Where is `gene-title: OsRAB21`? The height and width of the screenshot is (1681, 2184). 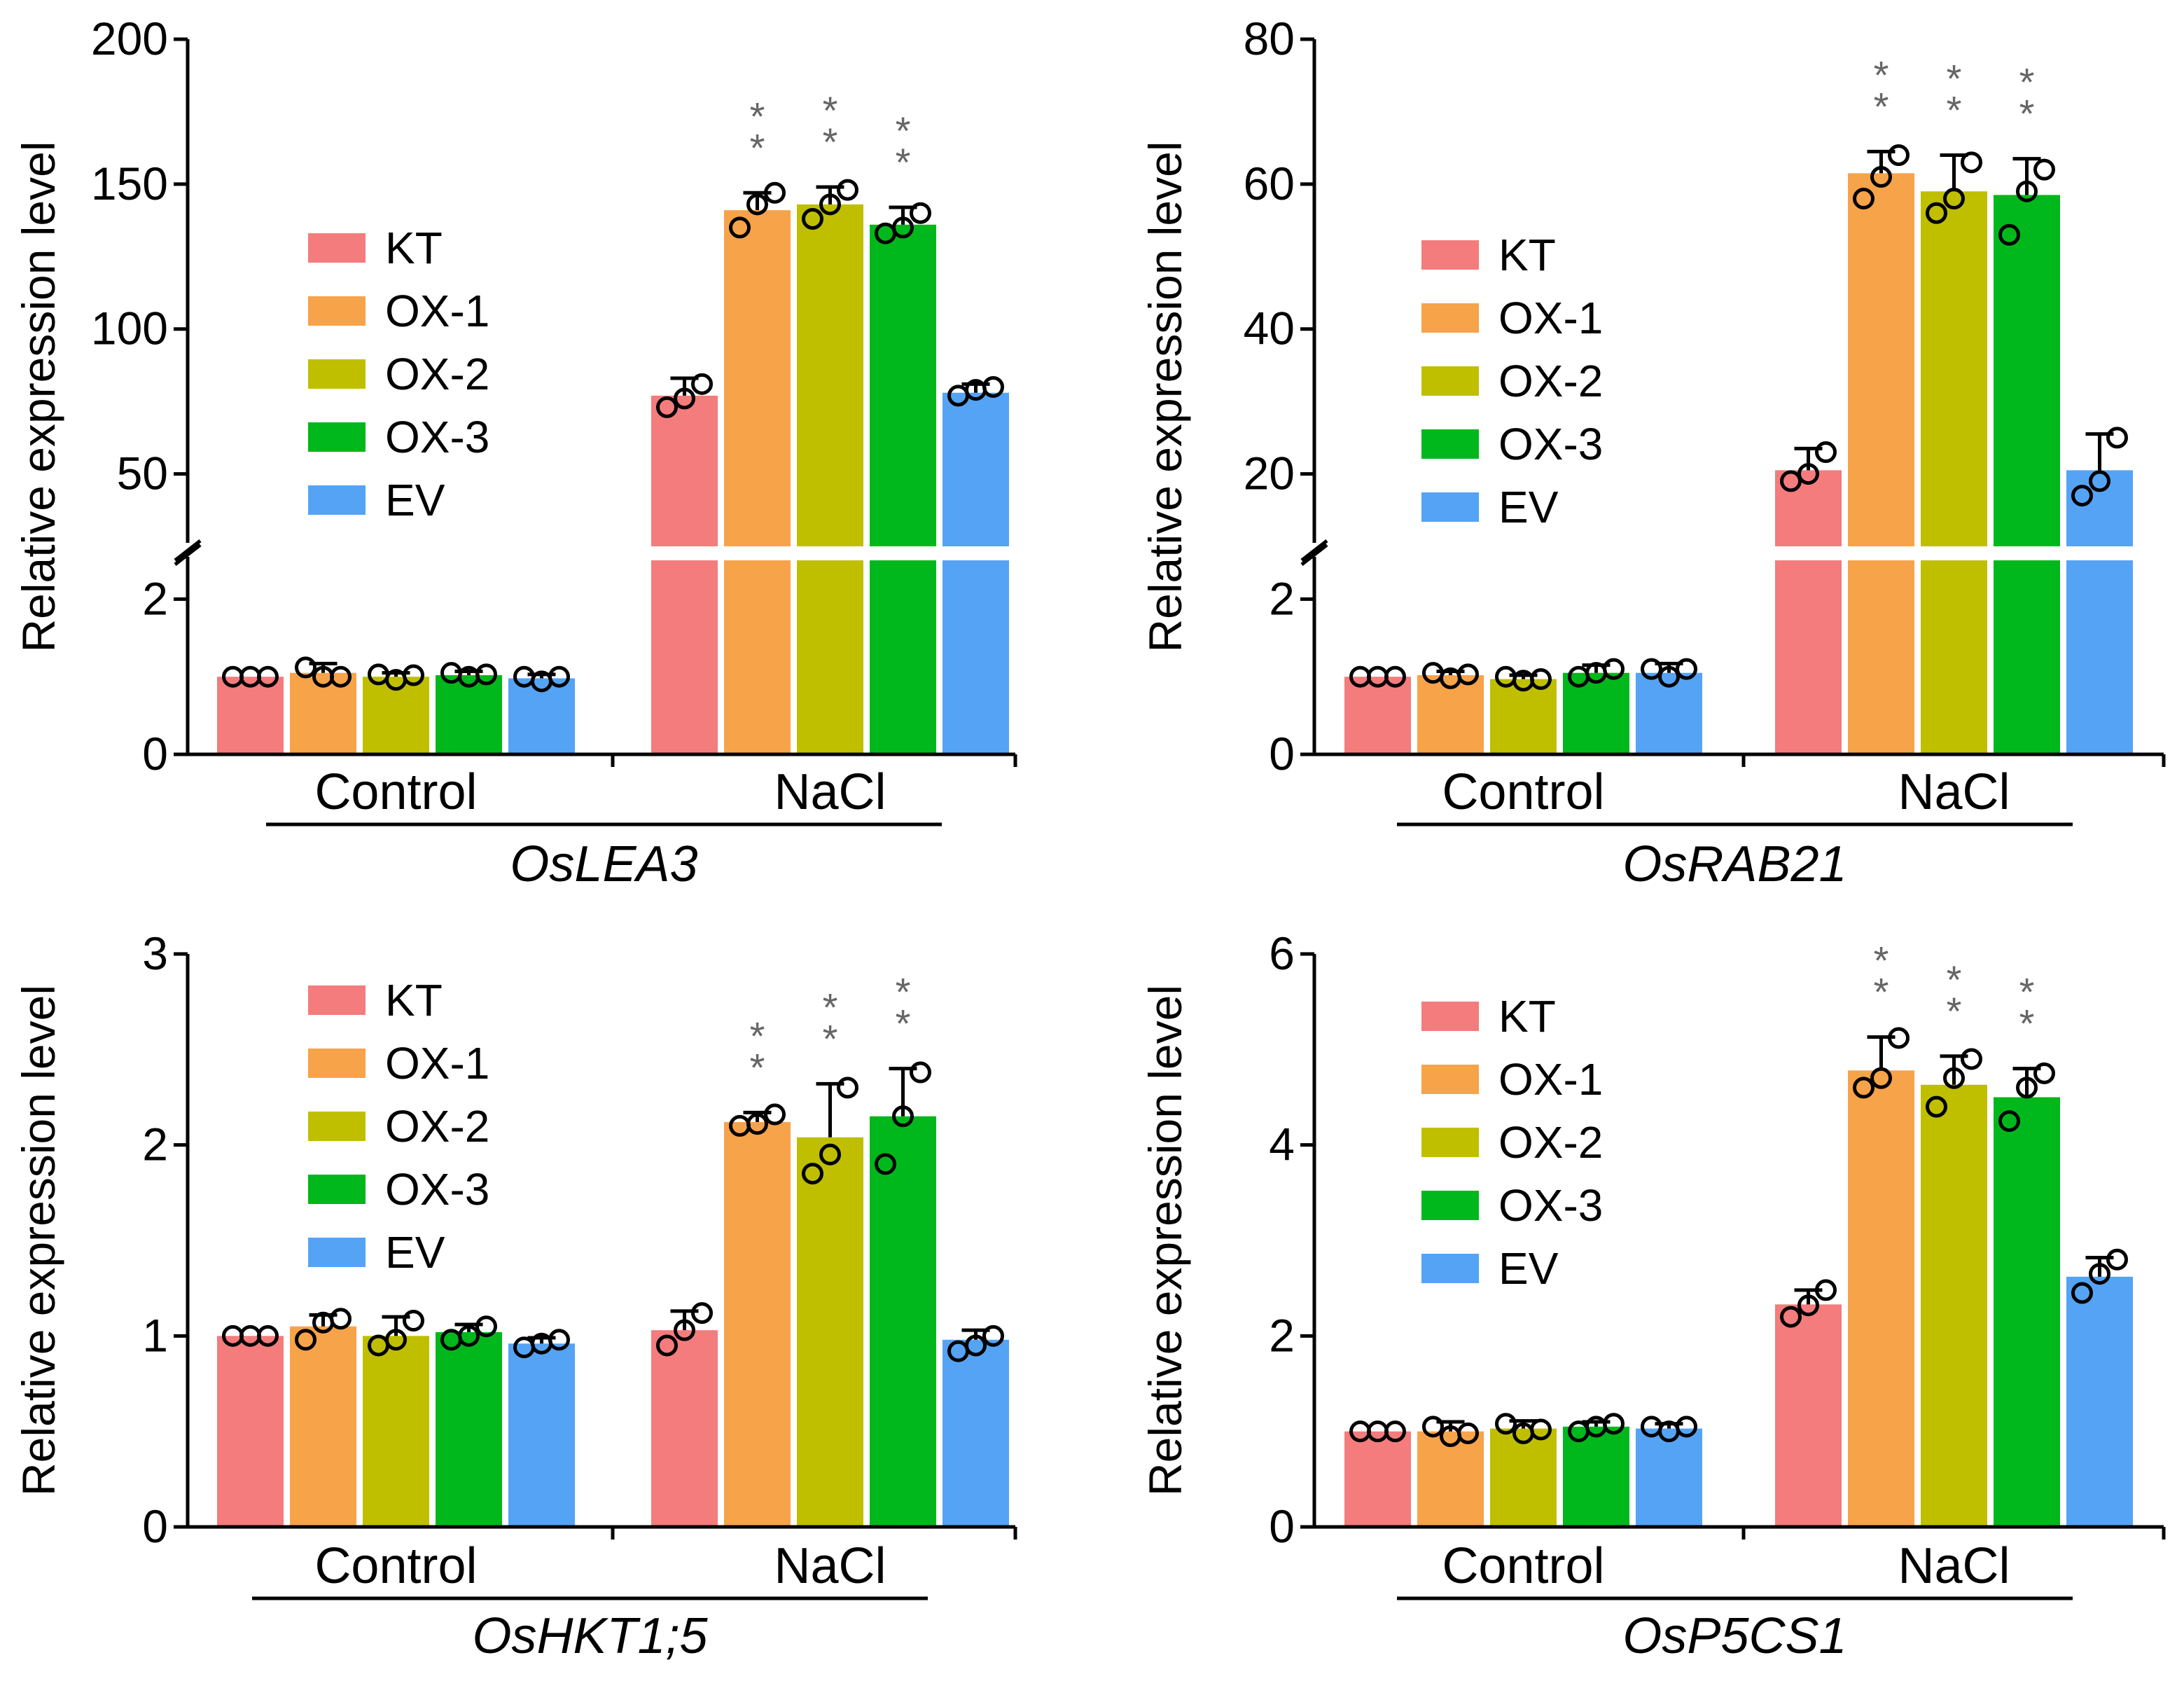 gene-title: OsRAB21 is located at coordinates (1734, 864).